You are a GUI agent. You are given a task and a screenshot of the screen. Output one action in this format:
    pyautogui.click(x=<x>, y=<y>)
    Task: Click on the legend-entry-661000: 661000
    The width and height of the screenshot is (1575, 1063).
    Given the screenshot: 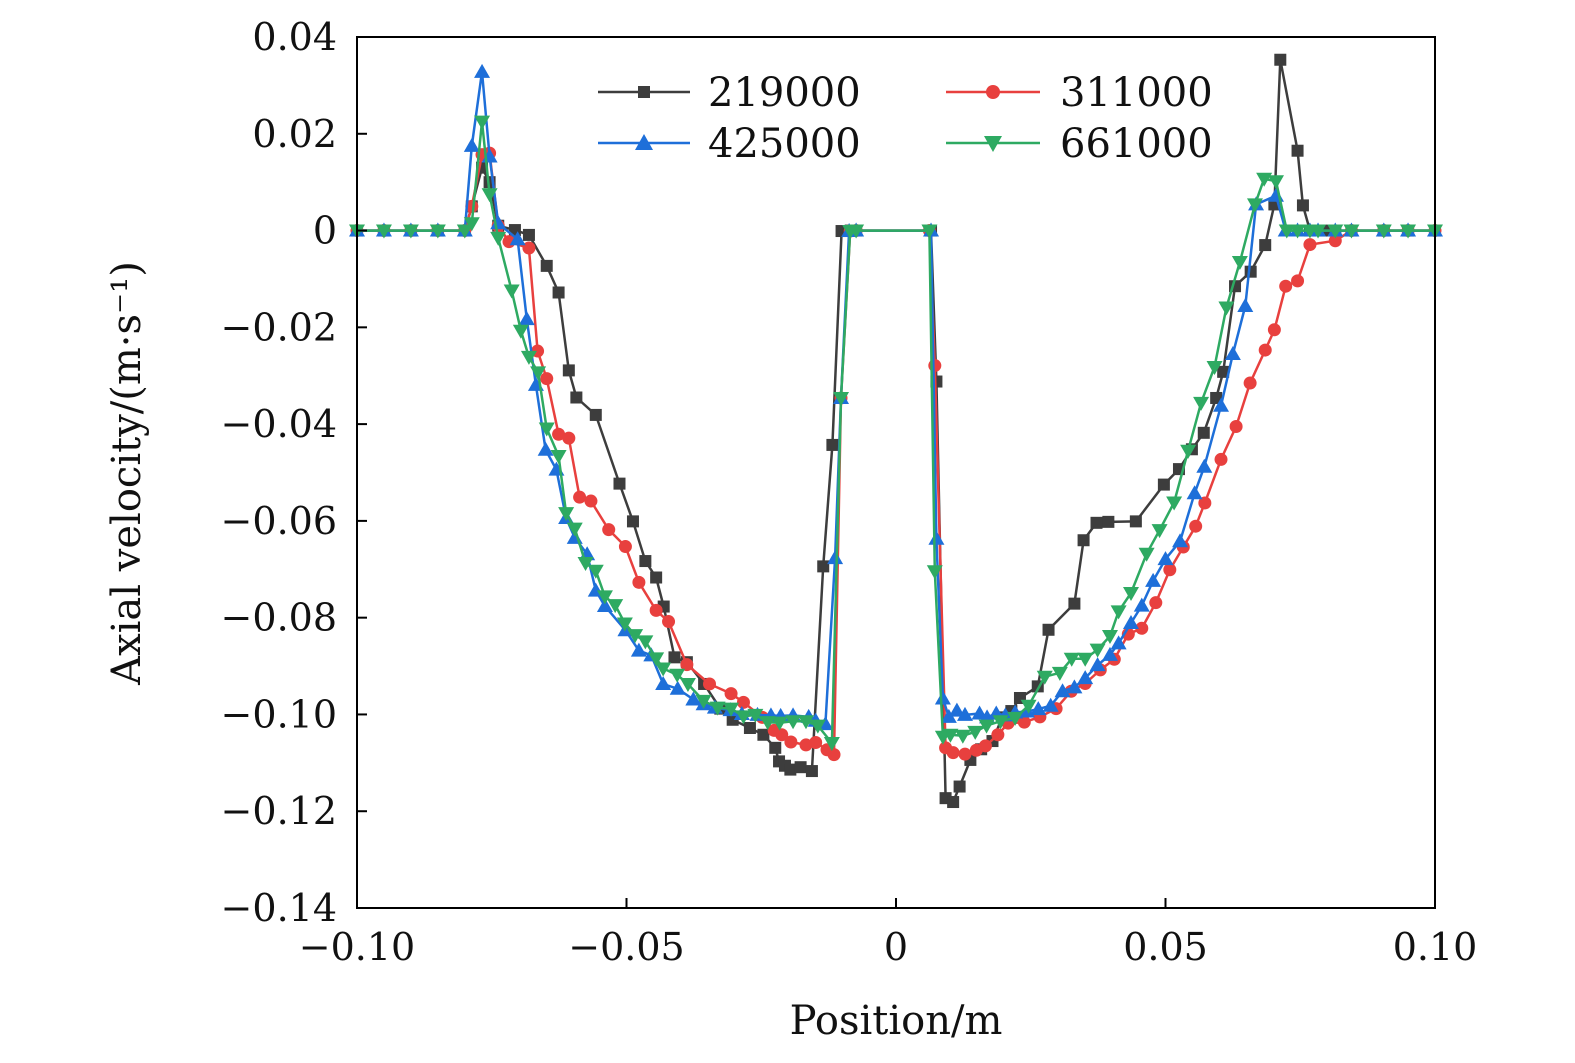 What is the action you would take?
    pyautogui.click(x=1079, y=144)
    